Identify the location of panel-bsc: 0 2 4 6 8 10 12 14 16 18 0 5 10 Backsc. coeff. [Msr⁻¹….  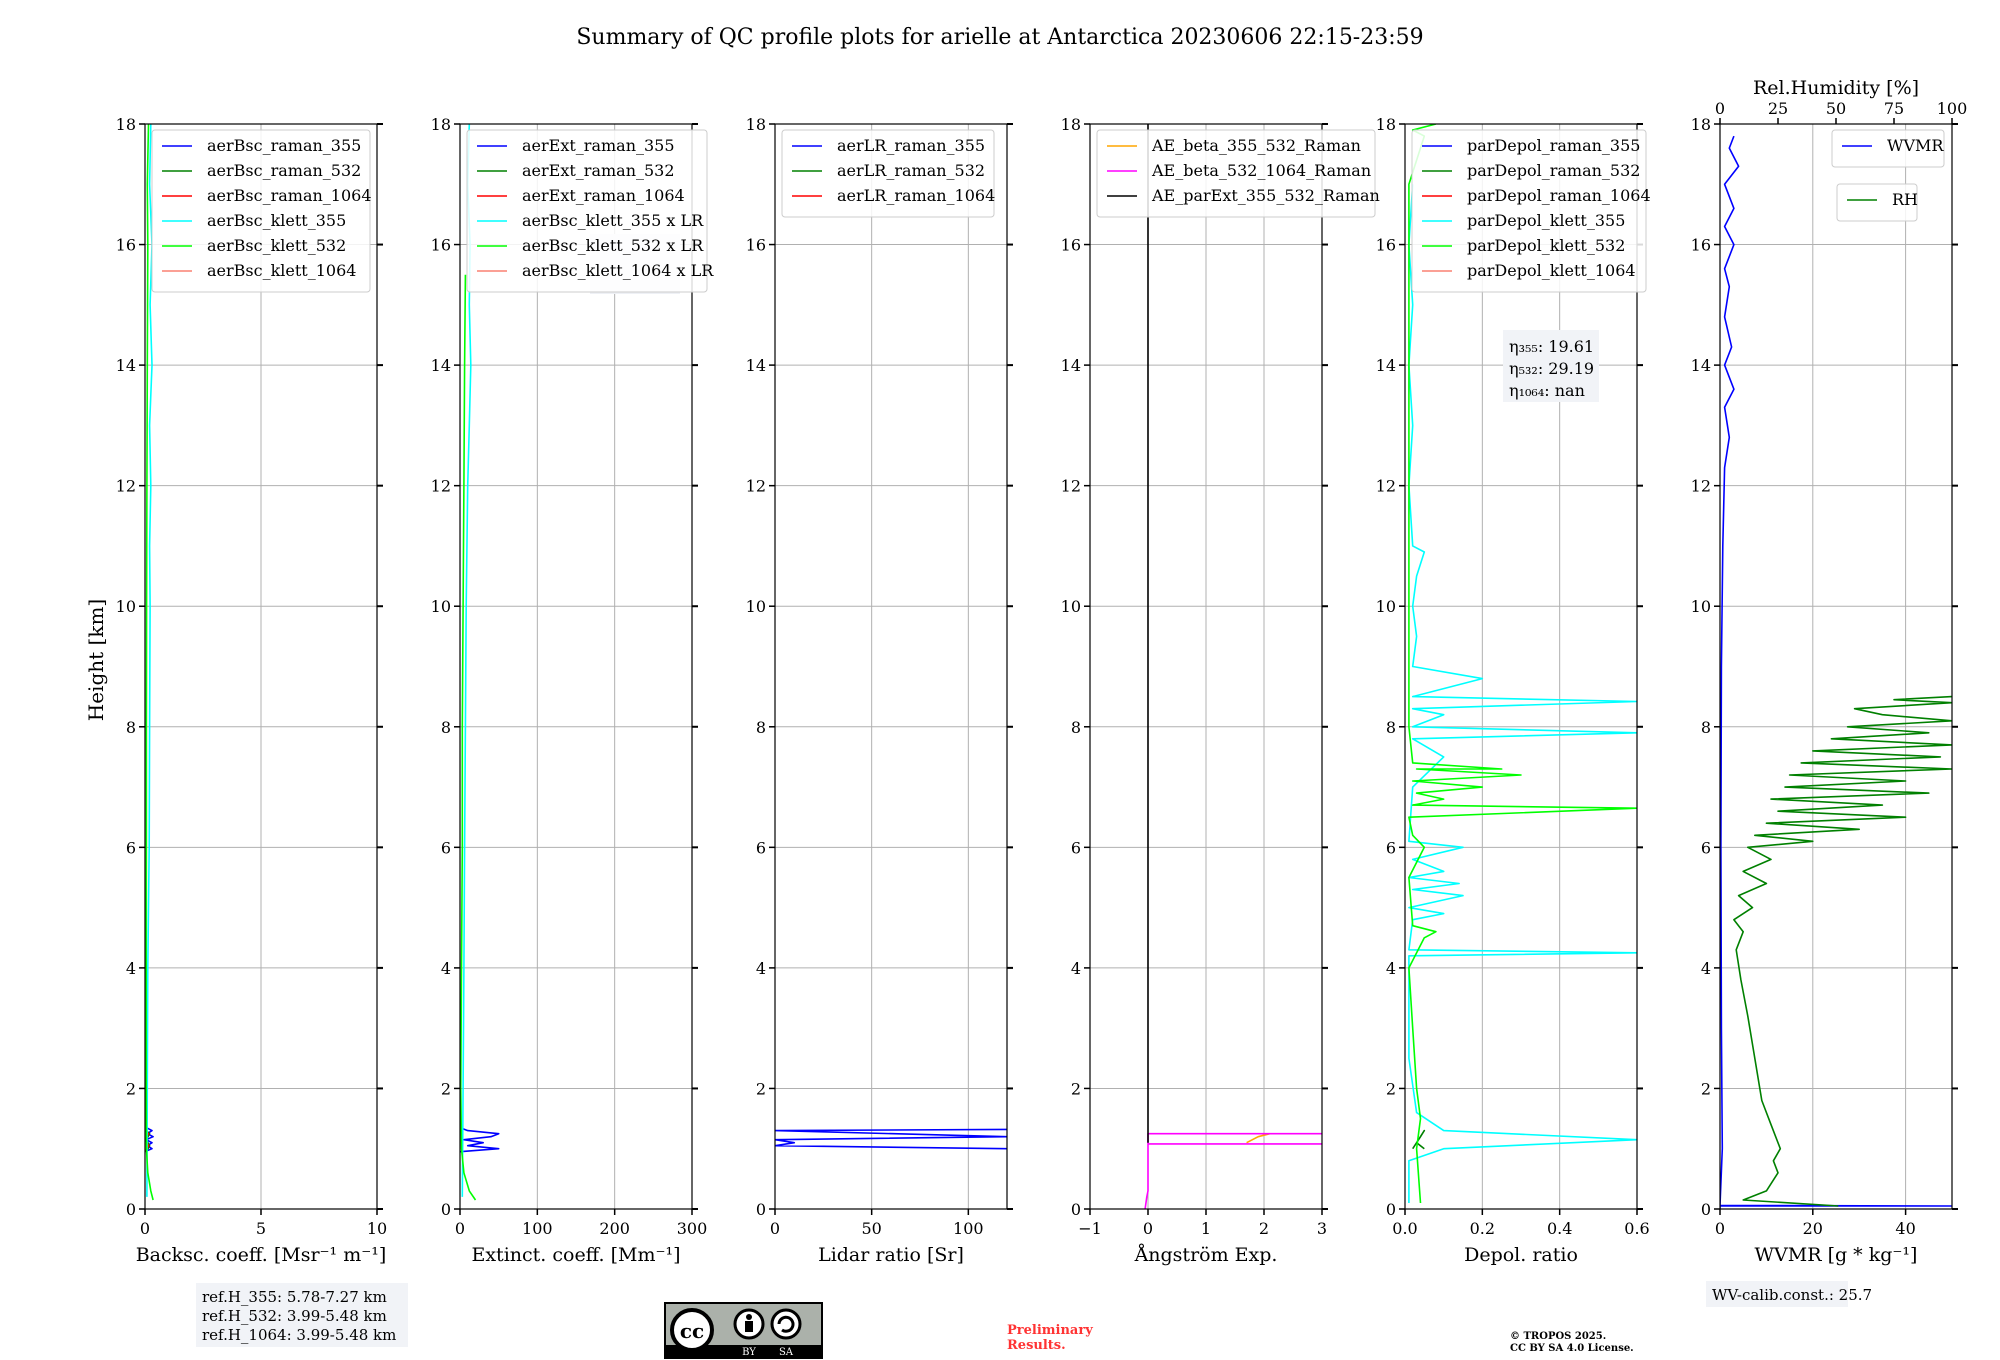
(252, 690).